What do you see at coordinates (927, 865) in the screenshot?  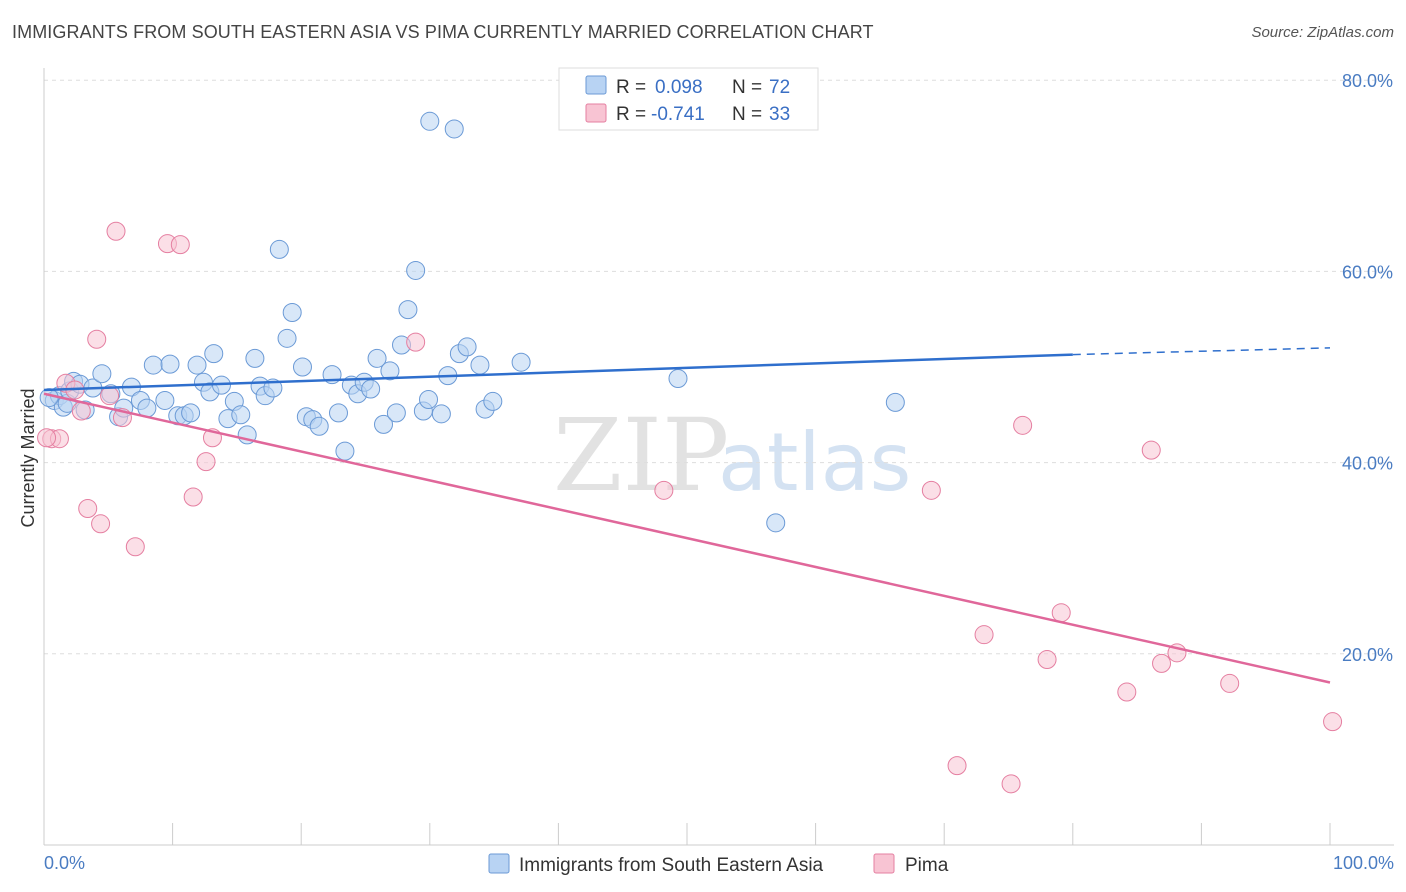 I see `bottom-legend-label-pima: Pima` at bounding box center [927, 865].